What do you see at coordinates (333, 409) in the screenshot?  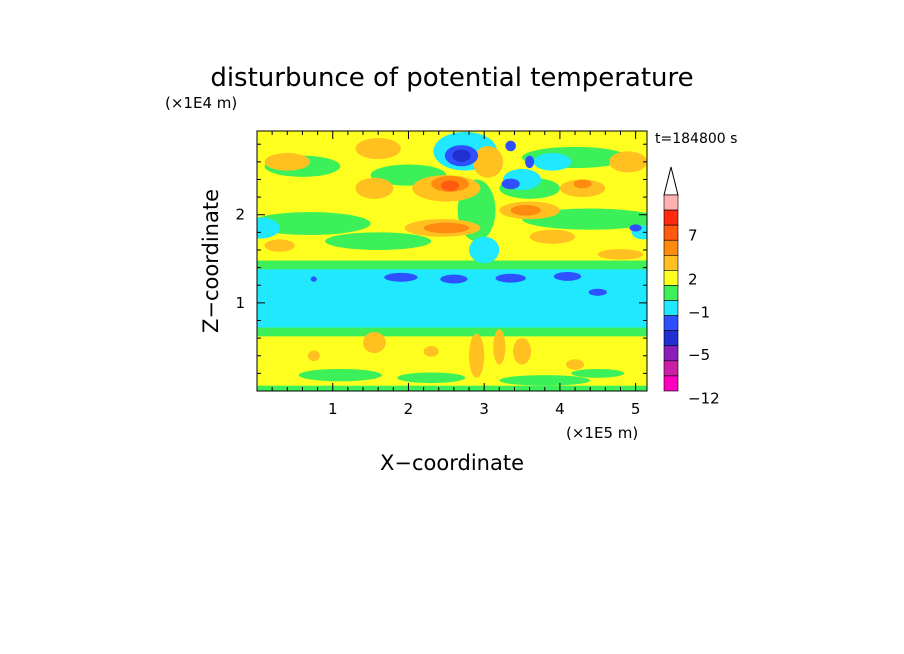 I see `x-tick-label: 1` at bounding box center [333, 409].